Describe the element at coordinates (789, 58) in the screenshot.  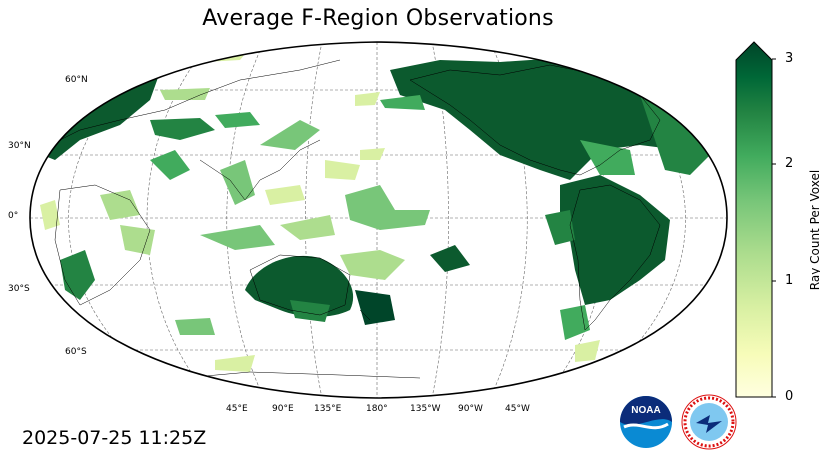
I see `colorbar-tick-3: 3` at that location.